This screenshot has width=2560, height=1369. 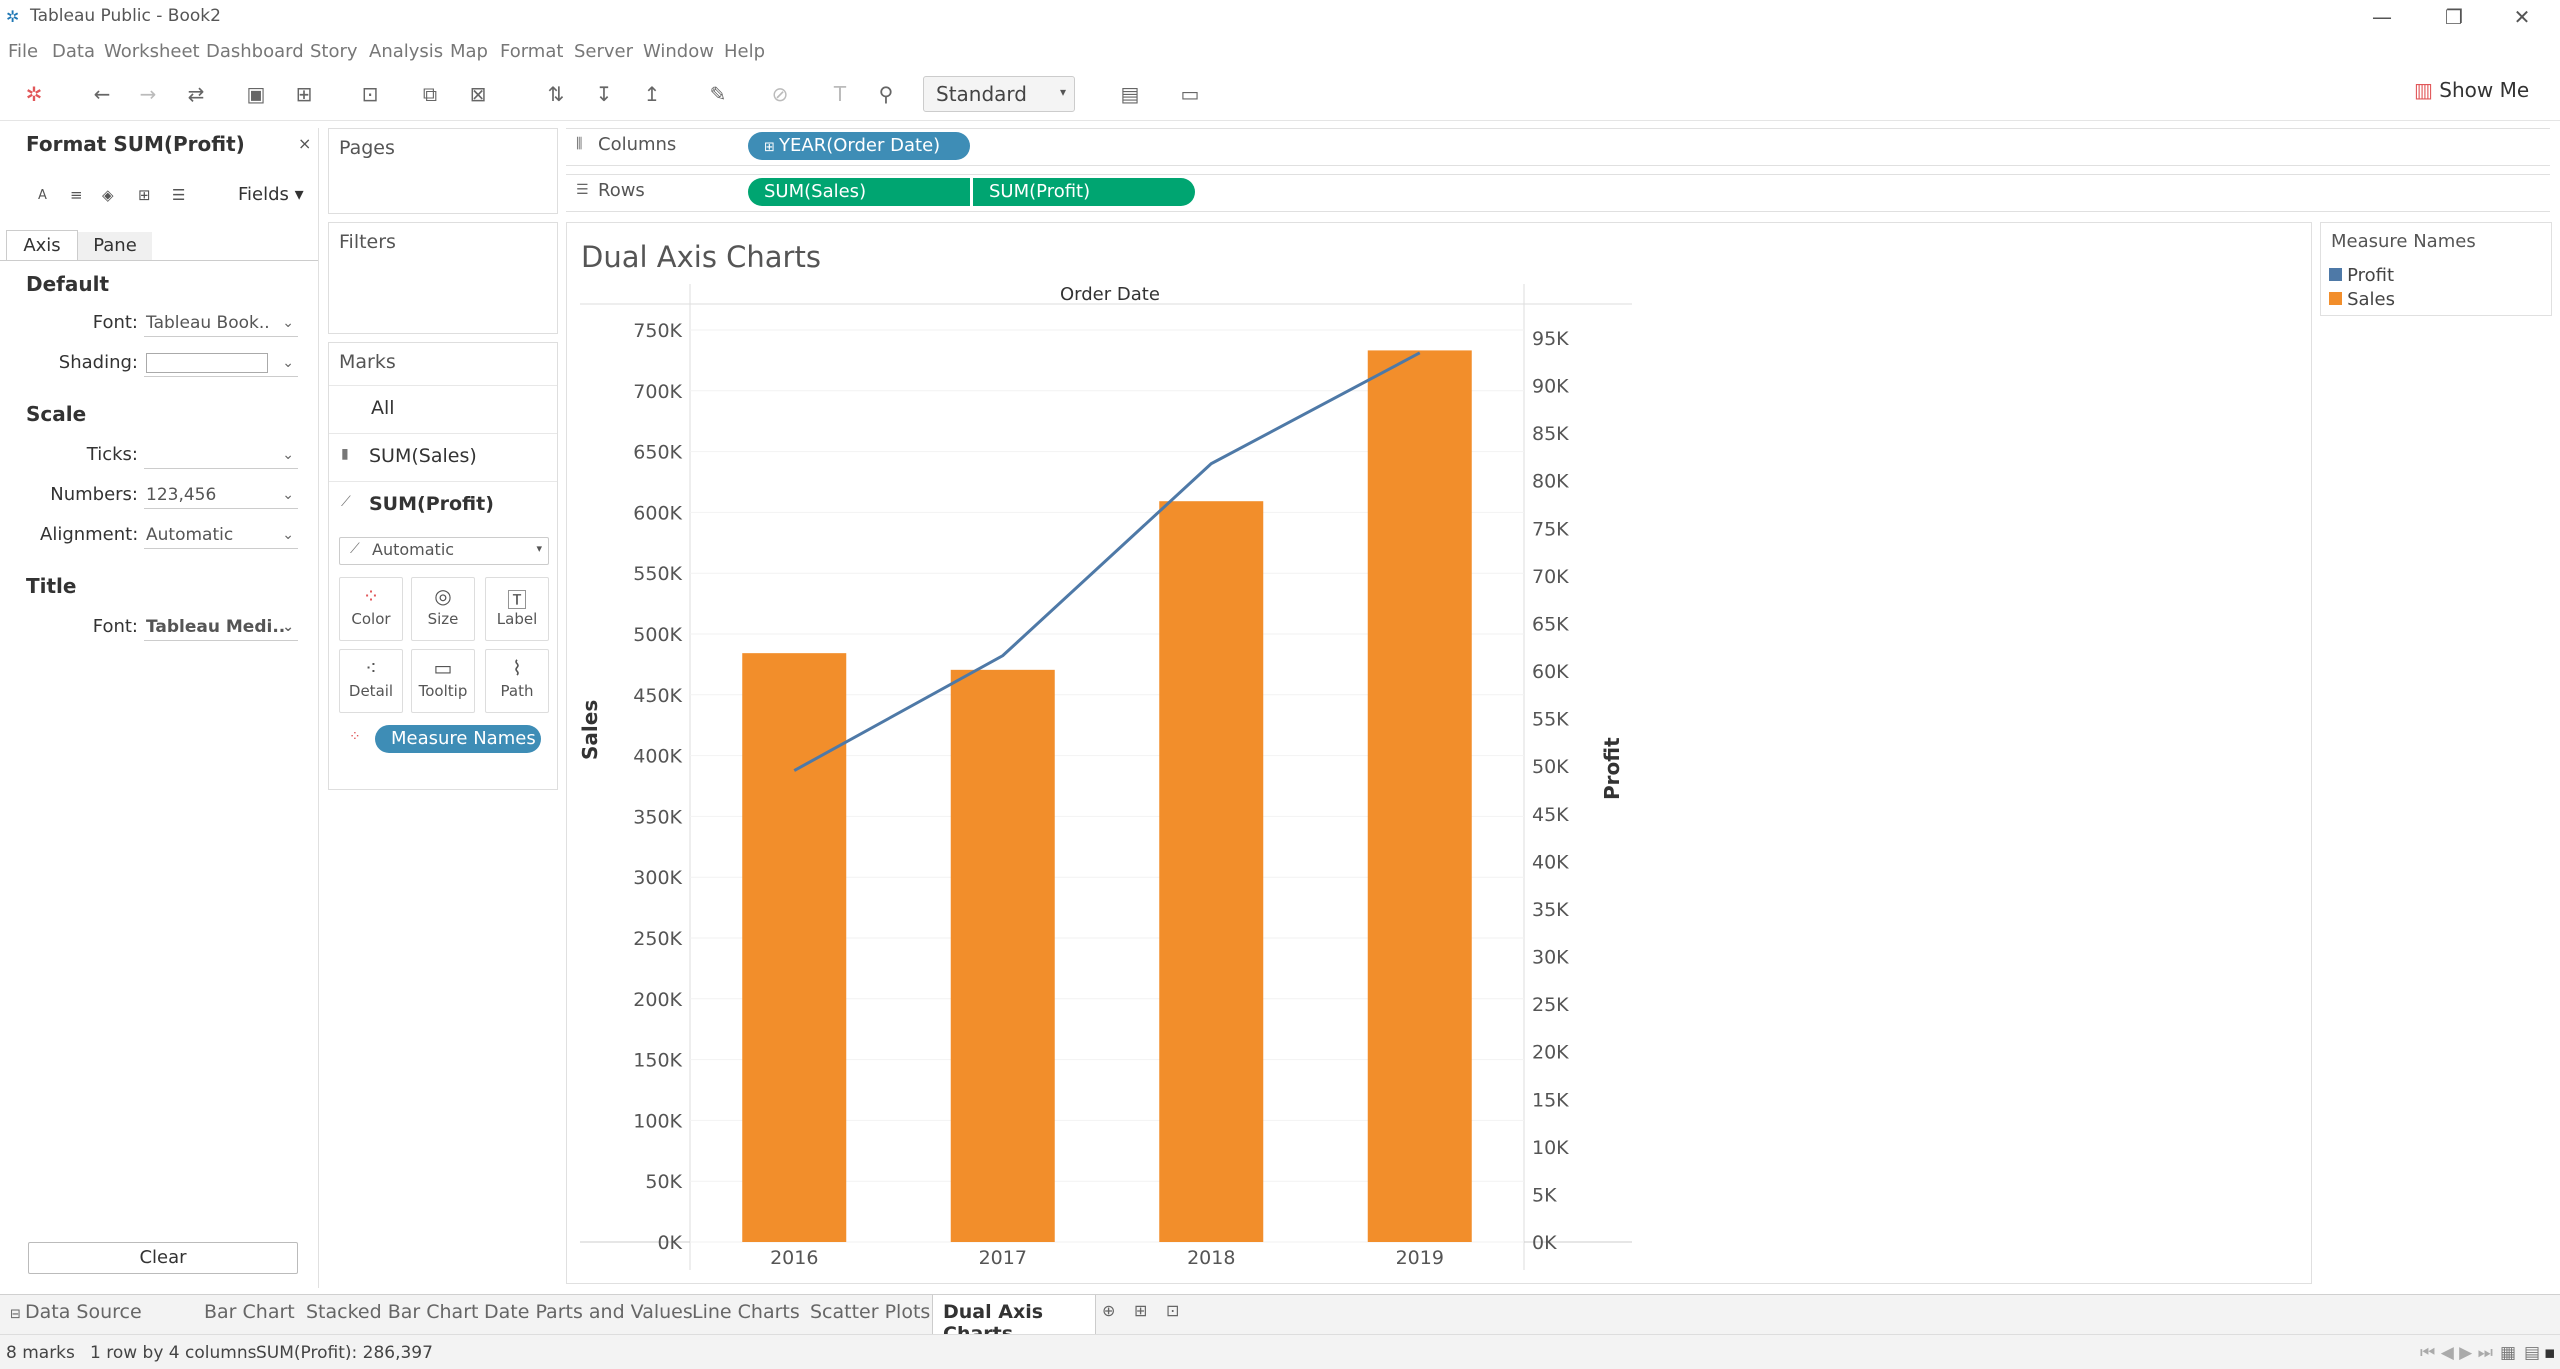 What do you see at coordinates (443, 408) in the screenshot?
I see `marks-all: All` at bounding box center [443, 408].